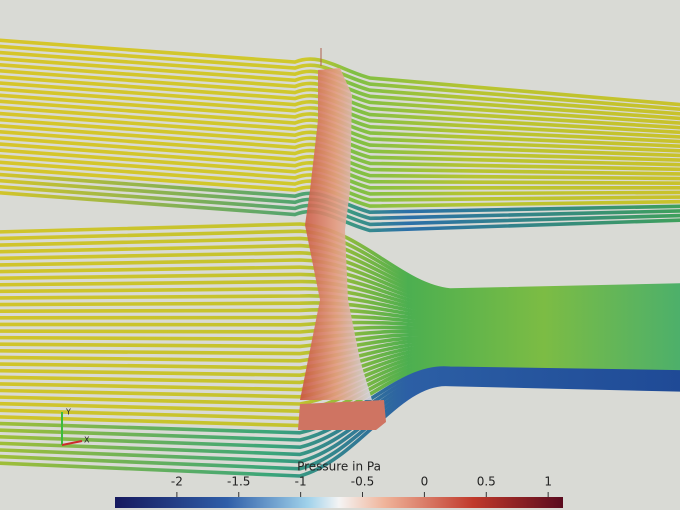 The height and width of the screenshot is (510, 680). What do you see at coordinates (336, 234) in the screenshot?
I see `tower` at bounding box center [336, 234].